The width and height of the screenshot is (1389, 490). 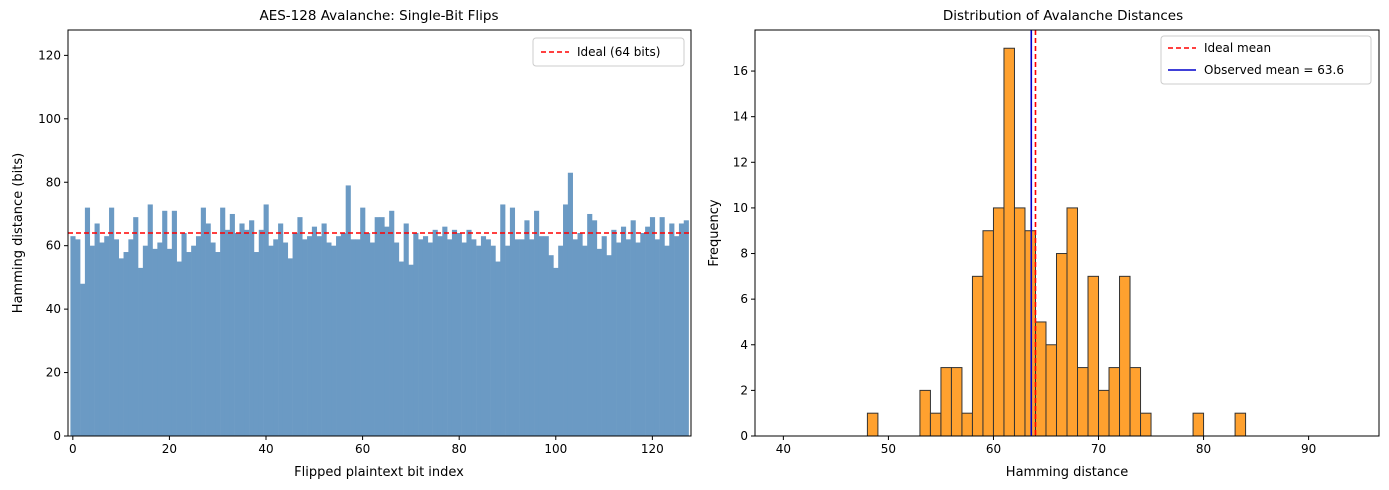 What do you see at coordinates (49, 55) in the screenshot?
I see `y-tick-label: 120` at bounding box center [49, 55].